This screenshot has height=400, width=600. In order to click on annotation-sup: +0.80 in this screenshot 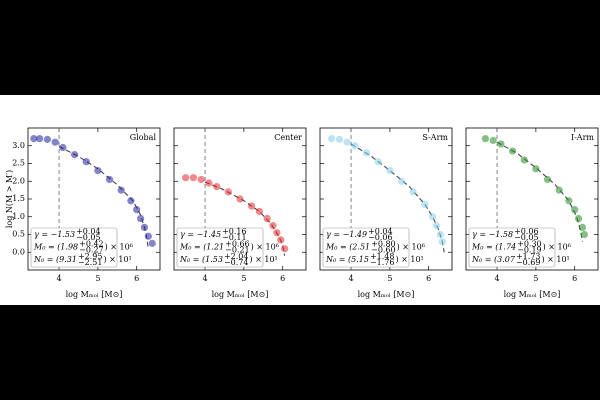, I will do `click(383, 244)`.